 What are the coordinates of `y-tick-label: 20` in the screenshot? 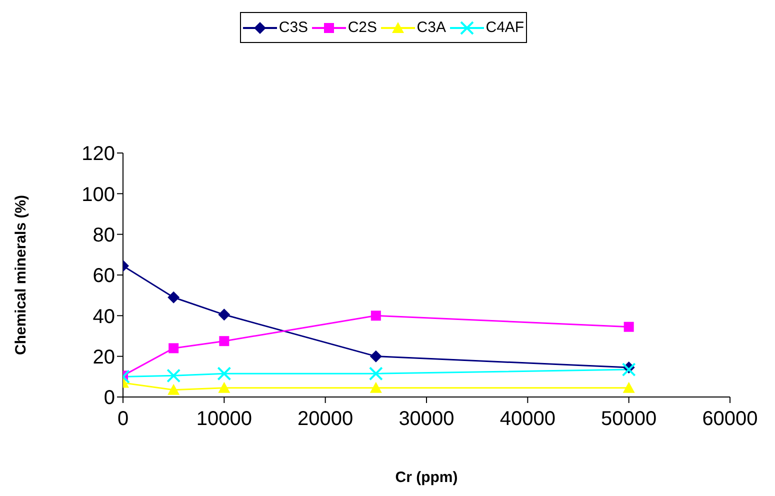 It's located at (103, 357).